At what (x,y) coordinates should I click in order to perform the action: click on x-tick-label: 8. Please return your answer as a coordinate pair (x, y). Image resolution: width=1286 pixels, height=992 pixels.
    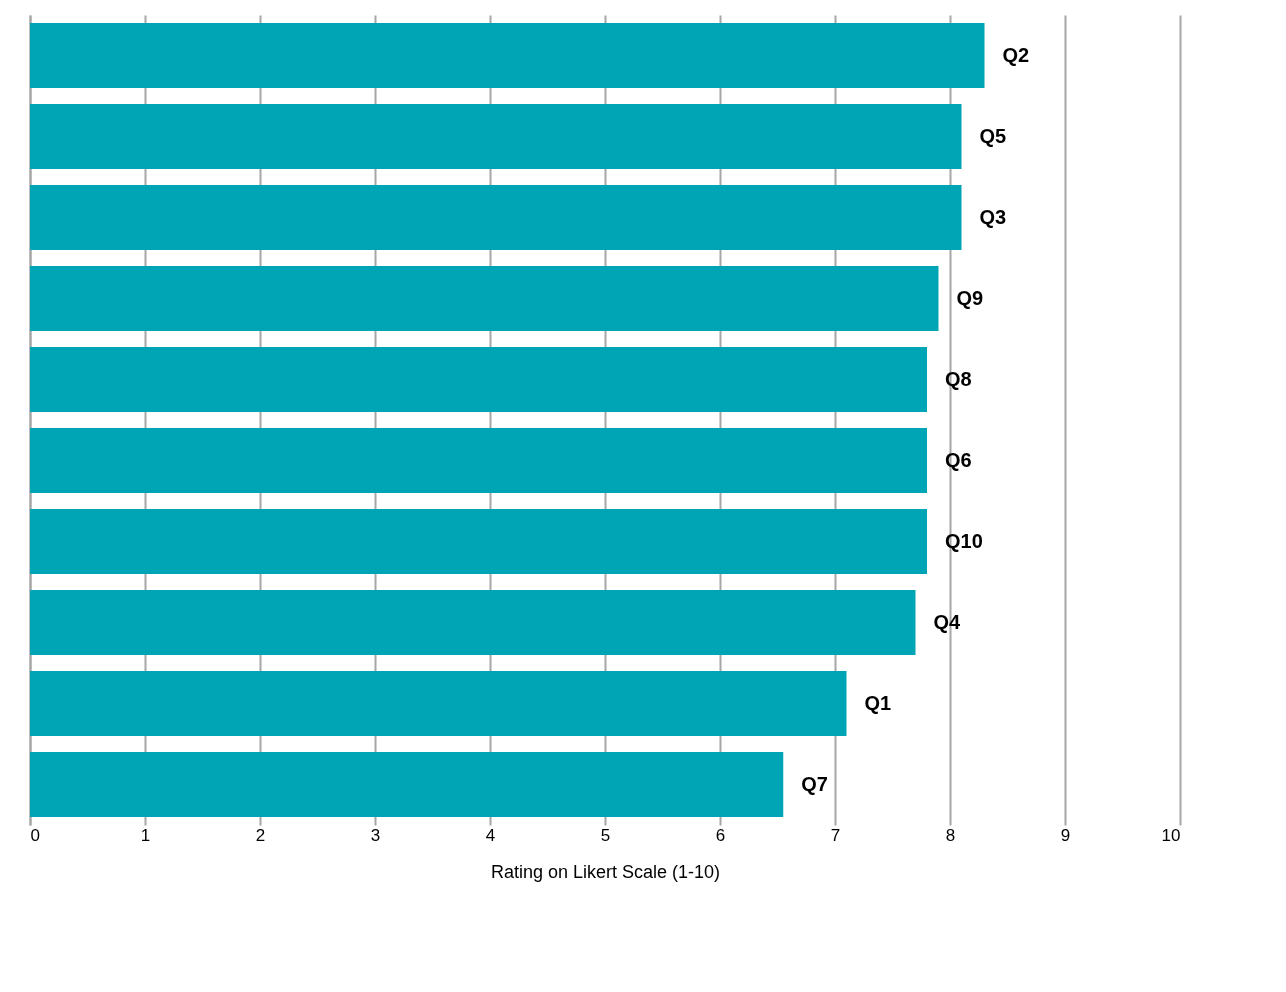
    Looking at the image, I should click on (950, 835).